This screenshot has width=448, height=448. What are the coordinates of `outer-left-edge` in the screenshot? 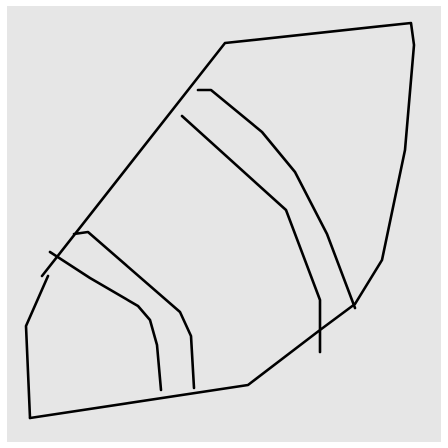 It's located at (37, 347).